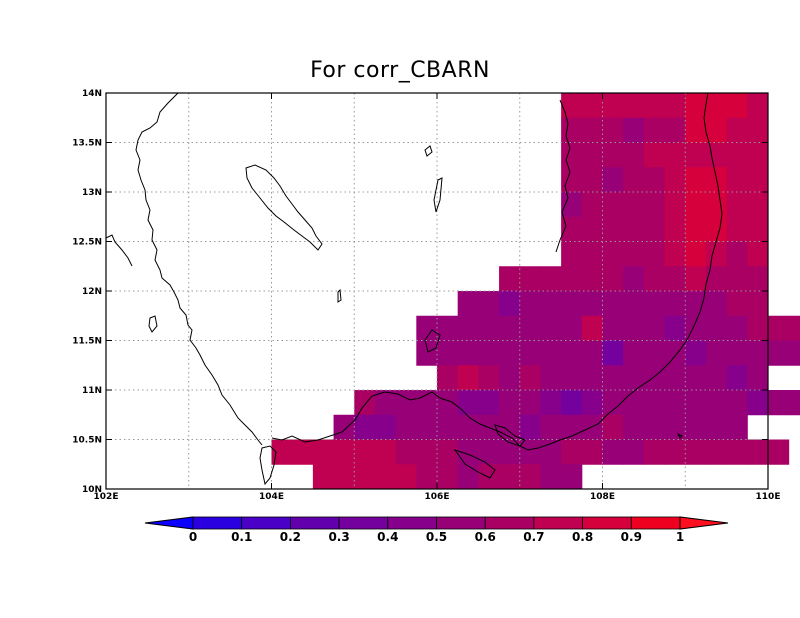 The image size is (800, 618). I want to click on x-tick-label: 110E, so click(768, 497).